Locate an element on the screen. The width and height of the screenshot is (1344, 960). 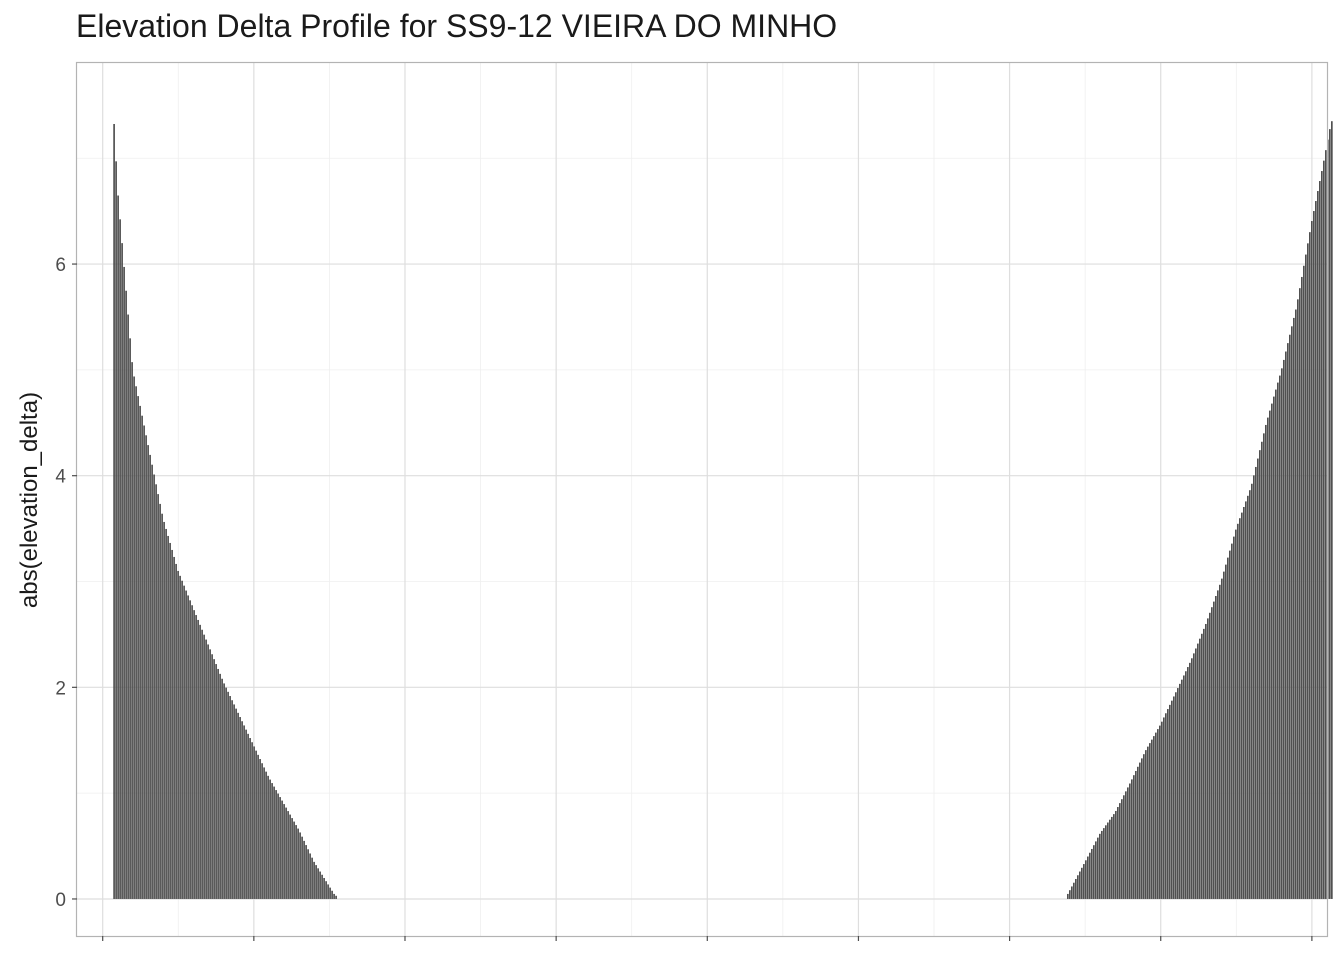
y-tick-label: 4 is located at coordinates (60, 477).